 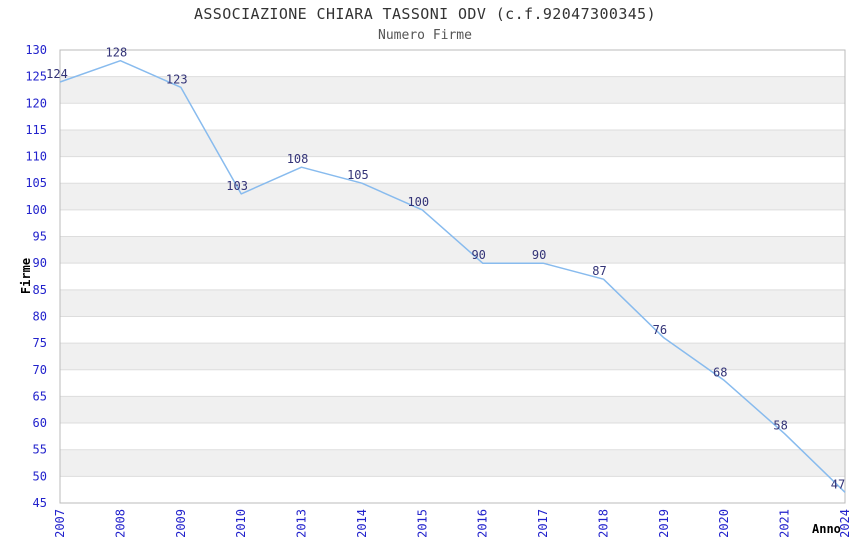 What do you see at coordinates (40, 343) in the screenshot?
I see `y-tick-label: 75` at bounding box center [40, 343].